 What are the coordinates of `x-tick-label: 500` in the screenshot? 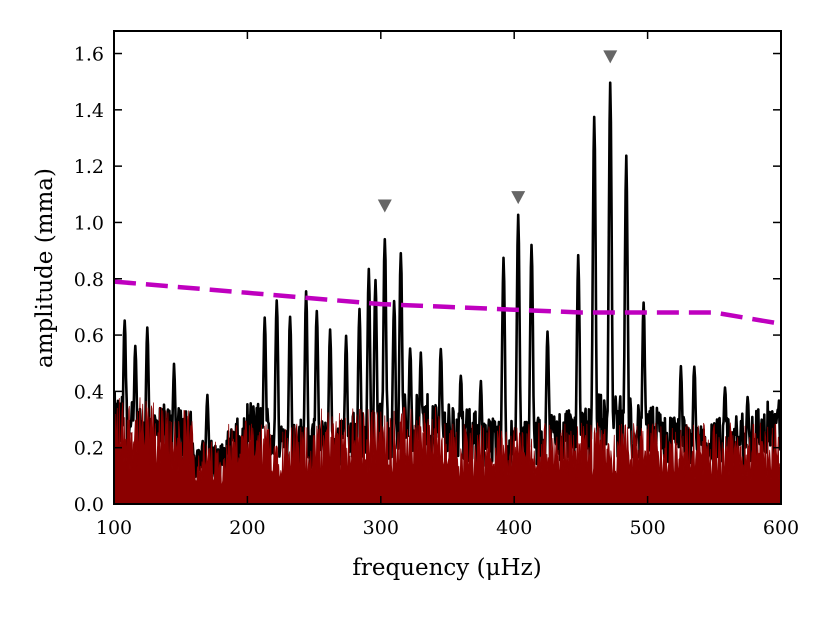 It's located at (647, 528).